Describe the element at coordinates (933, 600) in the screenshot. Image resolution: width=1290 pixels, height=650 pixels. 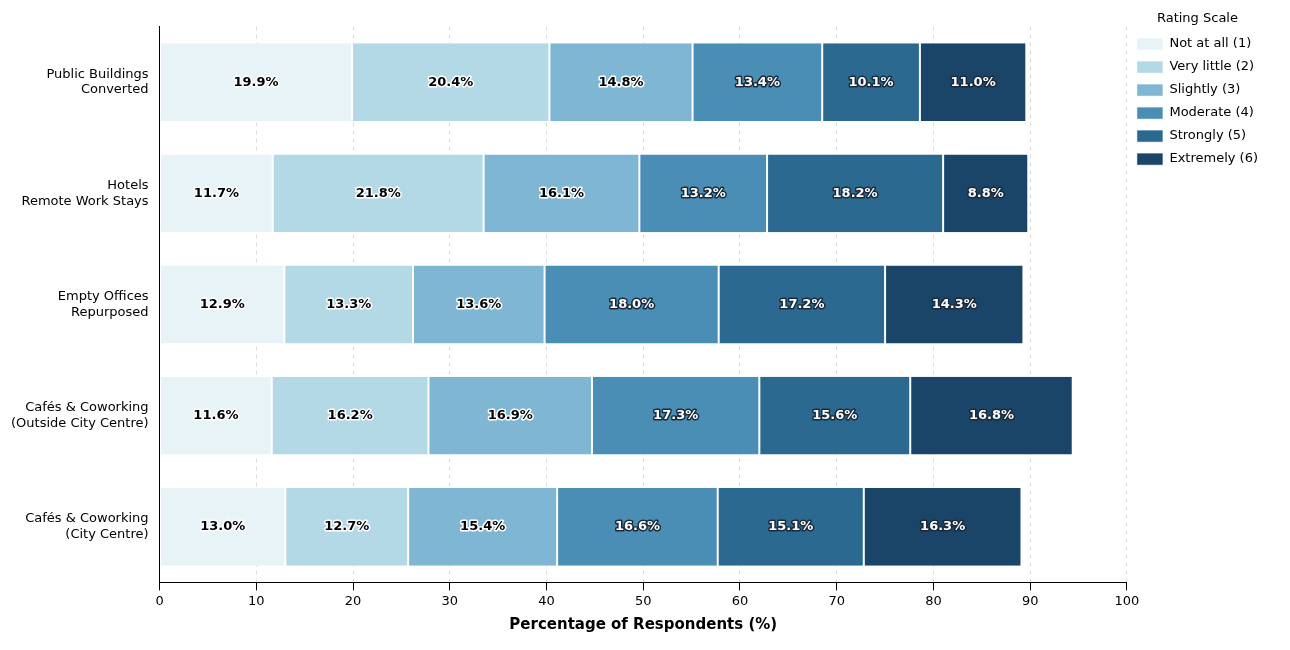
I see `x-tick-label: 80` at that location.